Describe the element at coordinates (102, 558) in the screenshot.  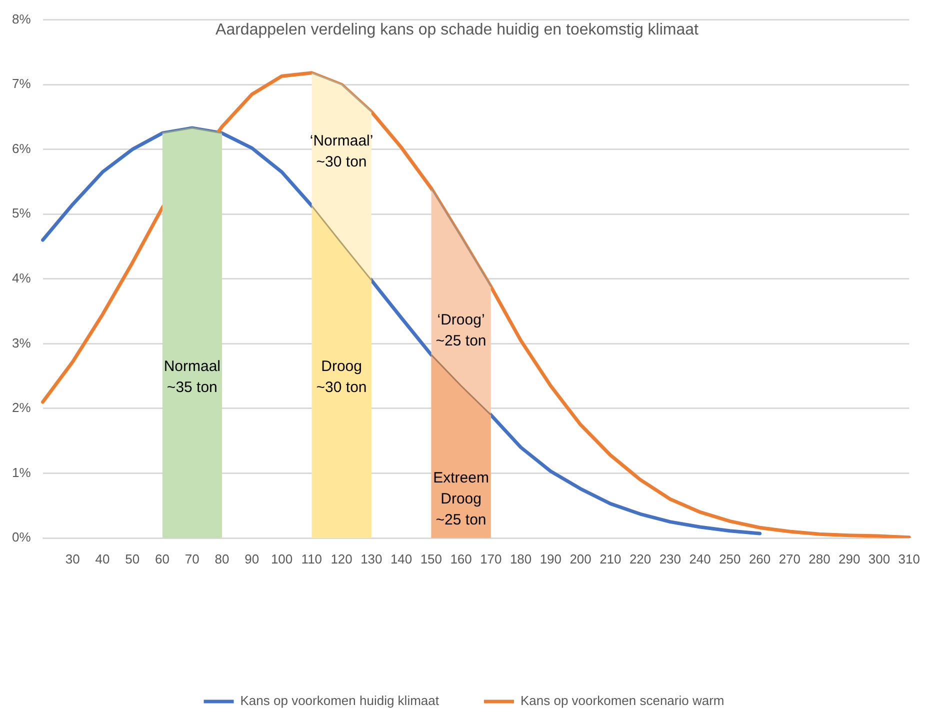
I see `x-tick-label: 40` at that location.